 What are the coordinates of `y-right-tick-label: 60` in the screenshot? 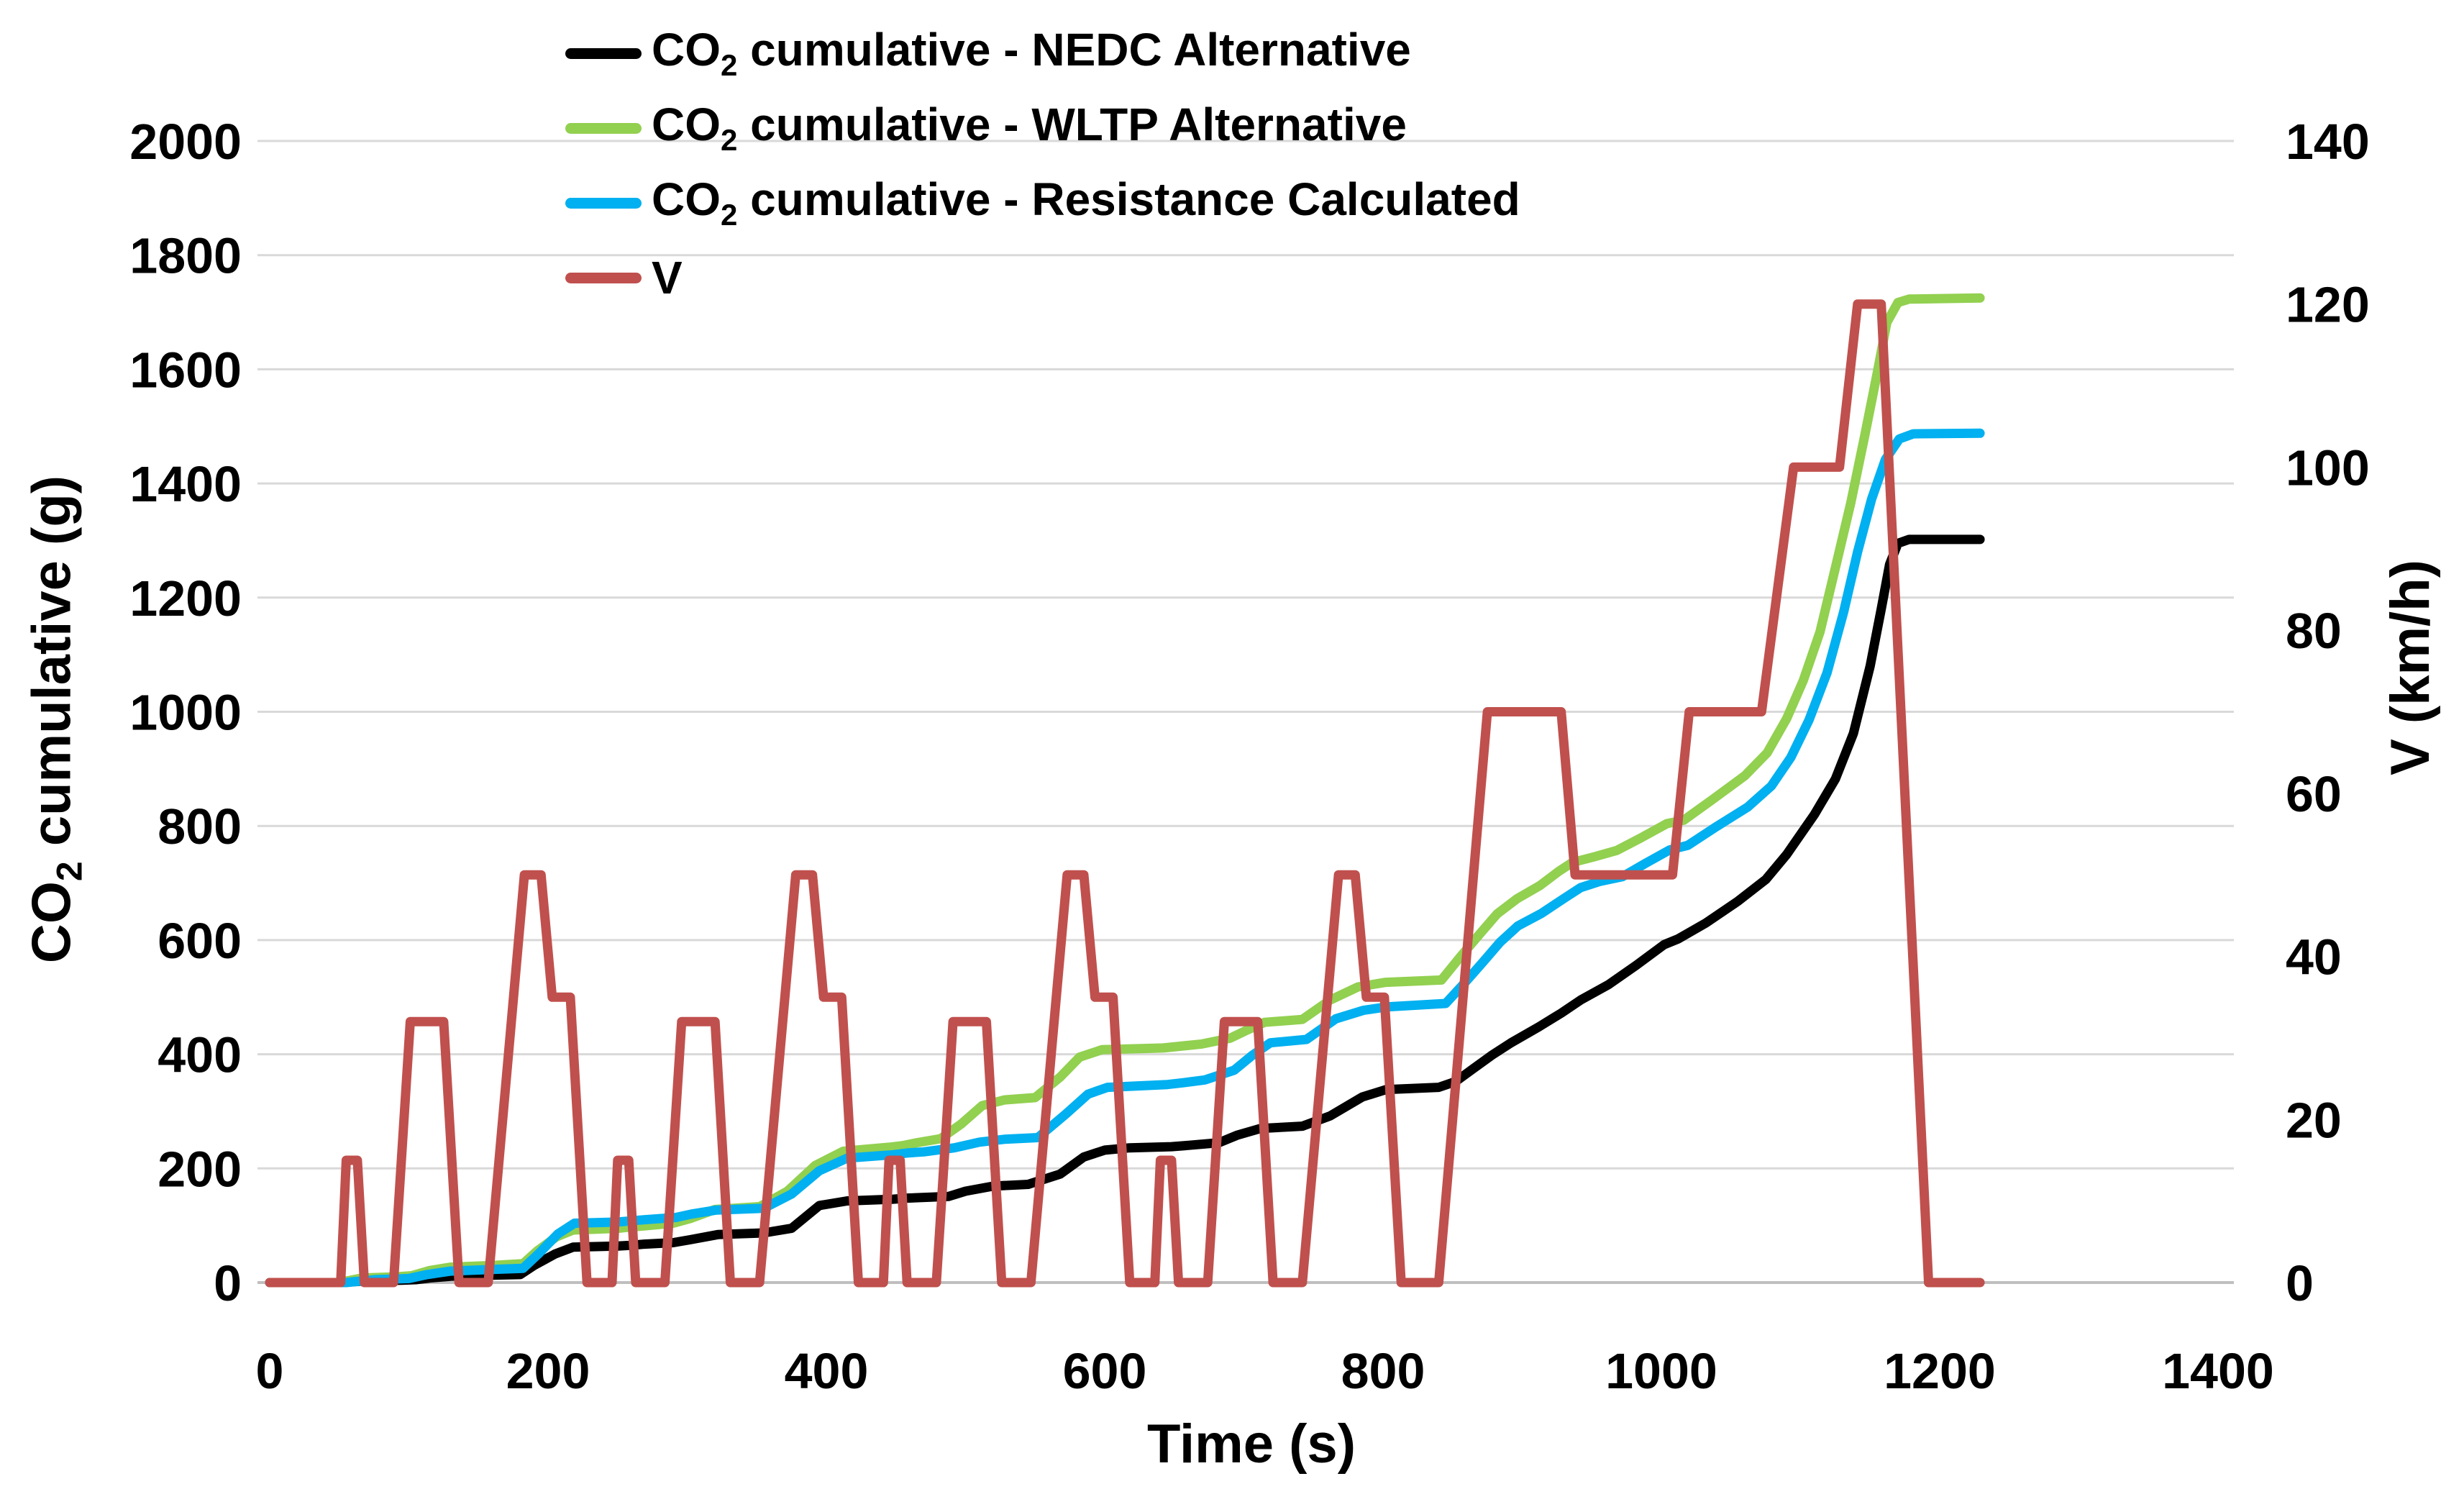 It's located at (2314, 794).